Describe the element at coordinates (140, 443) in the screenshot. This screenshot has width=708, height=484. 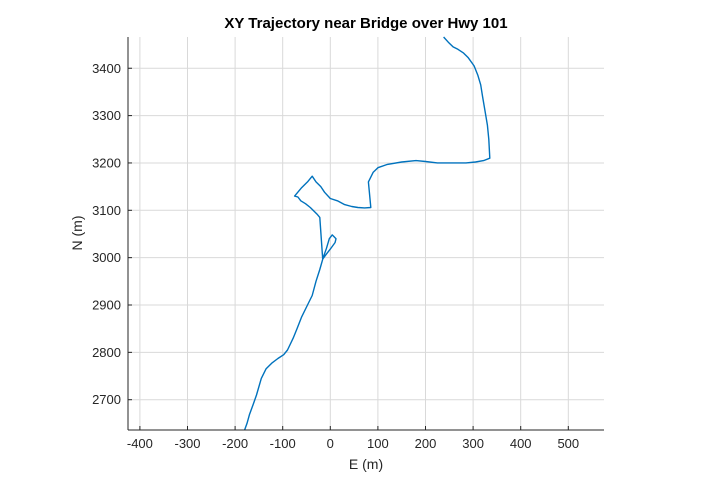
I see `x-tick-label: -400` at that location.